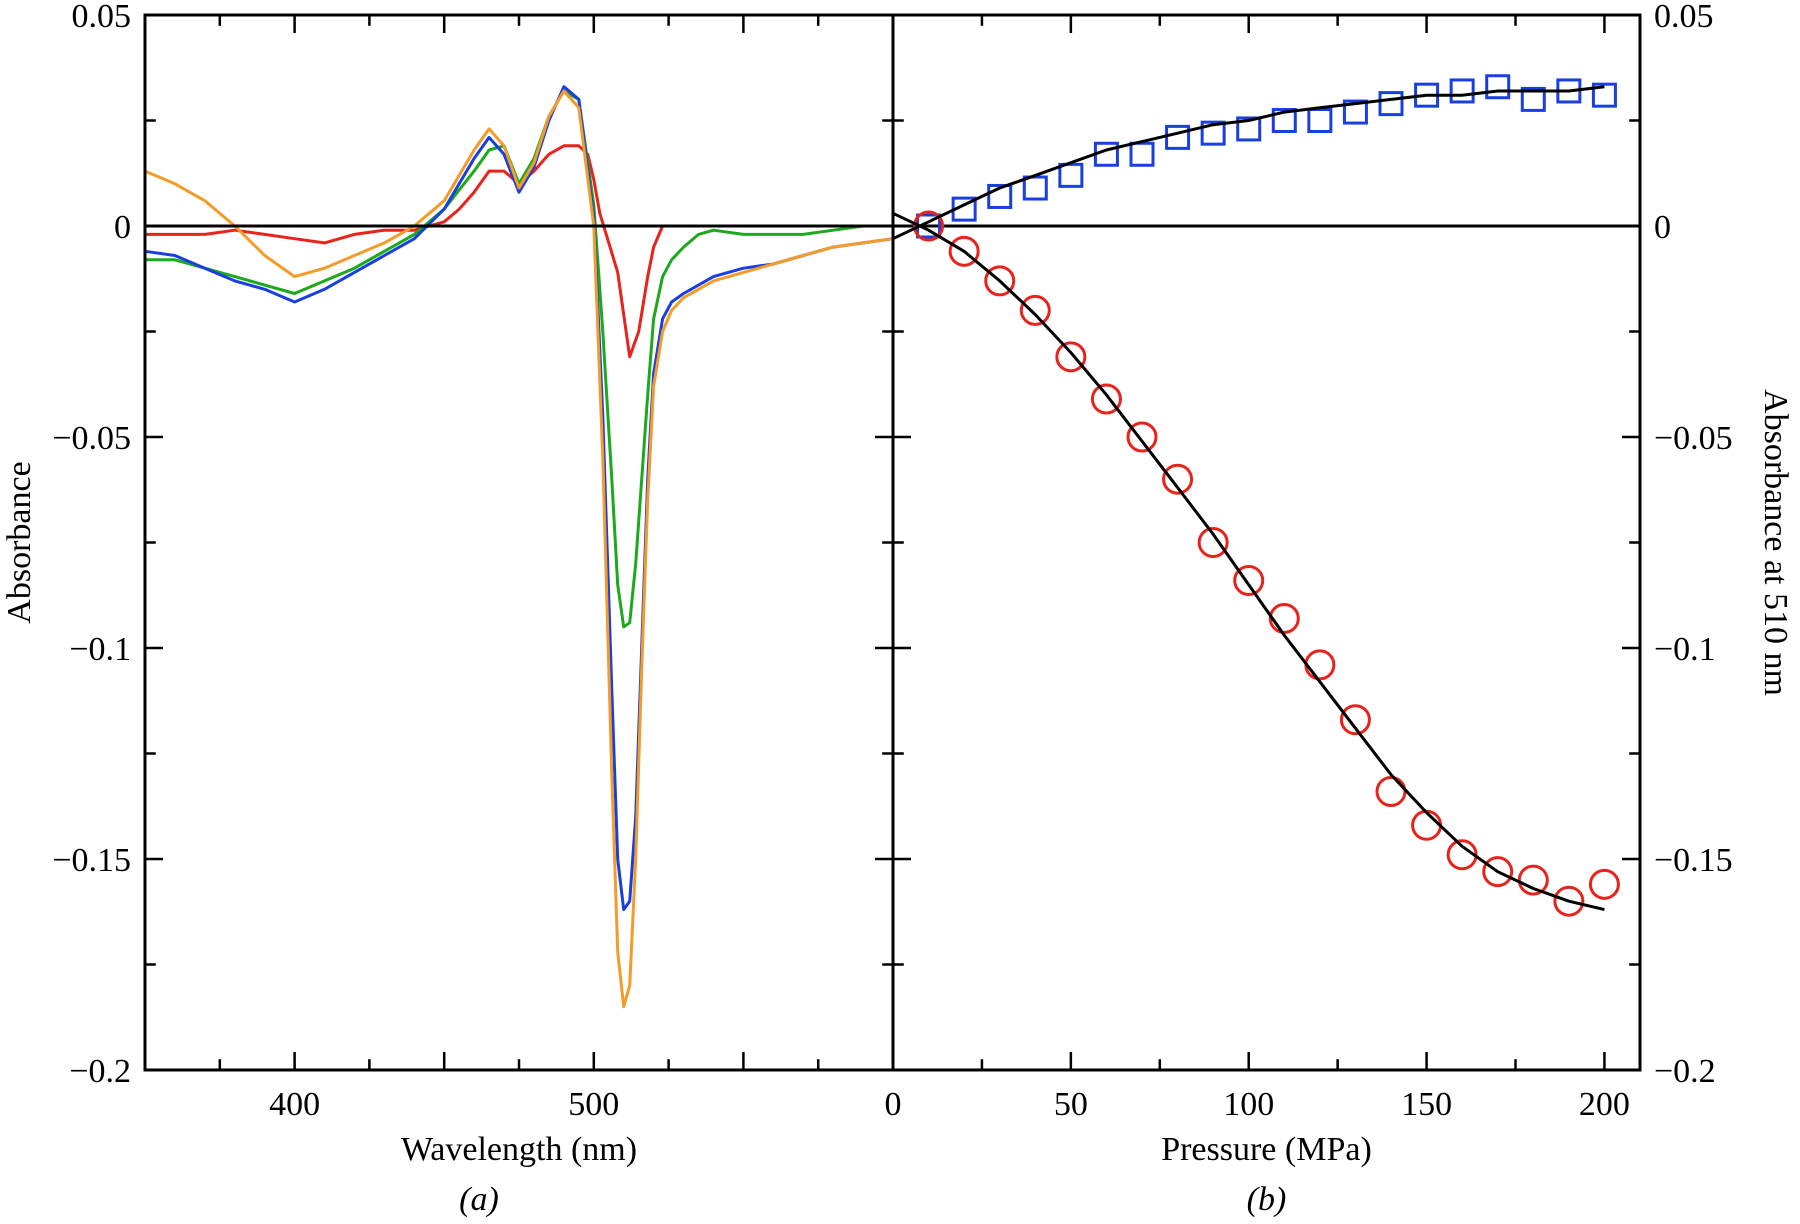  What do you see at coordinates (1775, 542) in the screenshot?
I see `panel-b-y-axis-label: Absorbance at 510 nm` at bounding box center [1775, 542].